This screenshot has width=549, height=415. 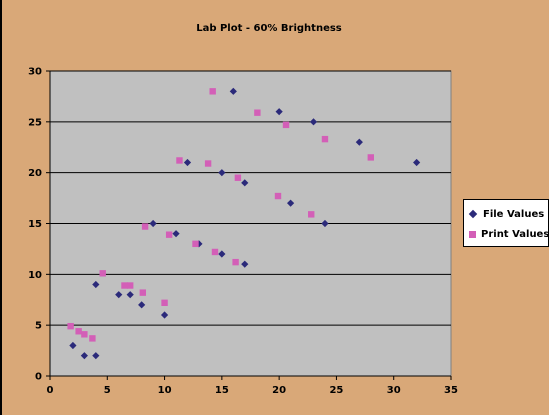 I want to click on y-tick-label: 10, so click(x=35, y=275).